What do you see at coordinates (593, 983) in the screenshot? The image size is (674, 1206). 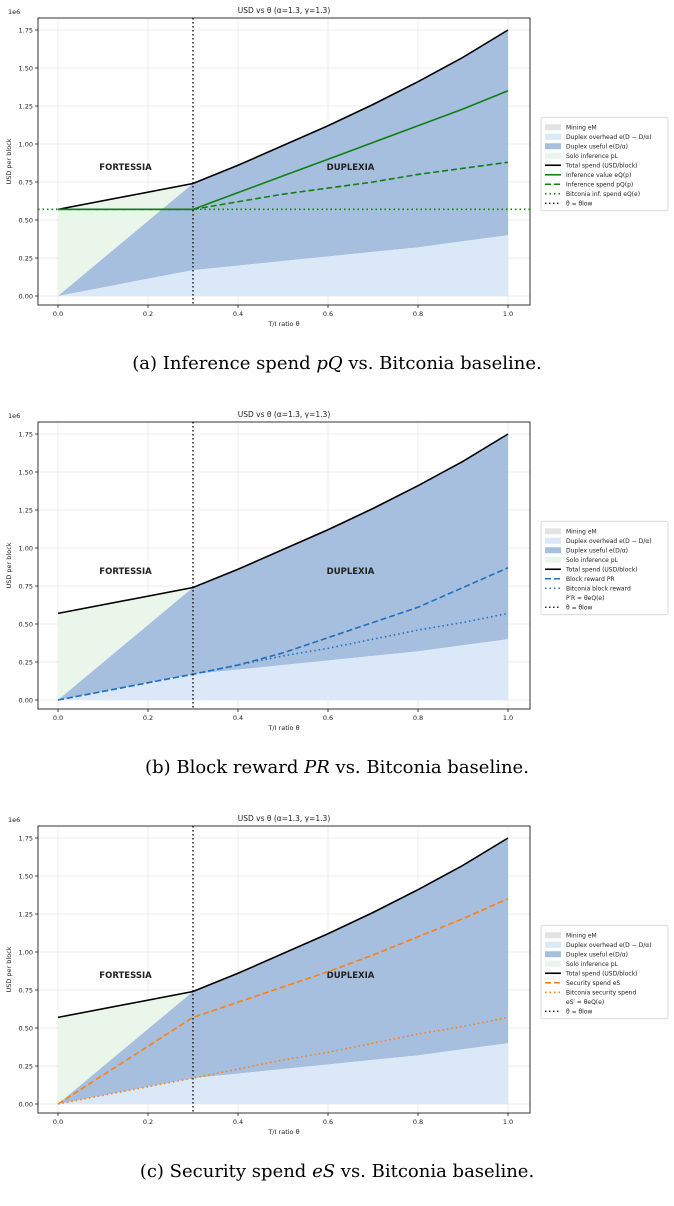 I see `legend-label: Security spend eS` at bounding box center [593, 983].